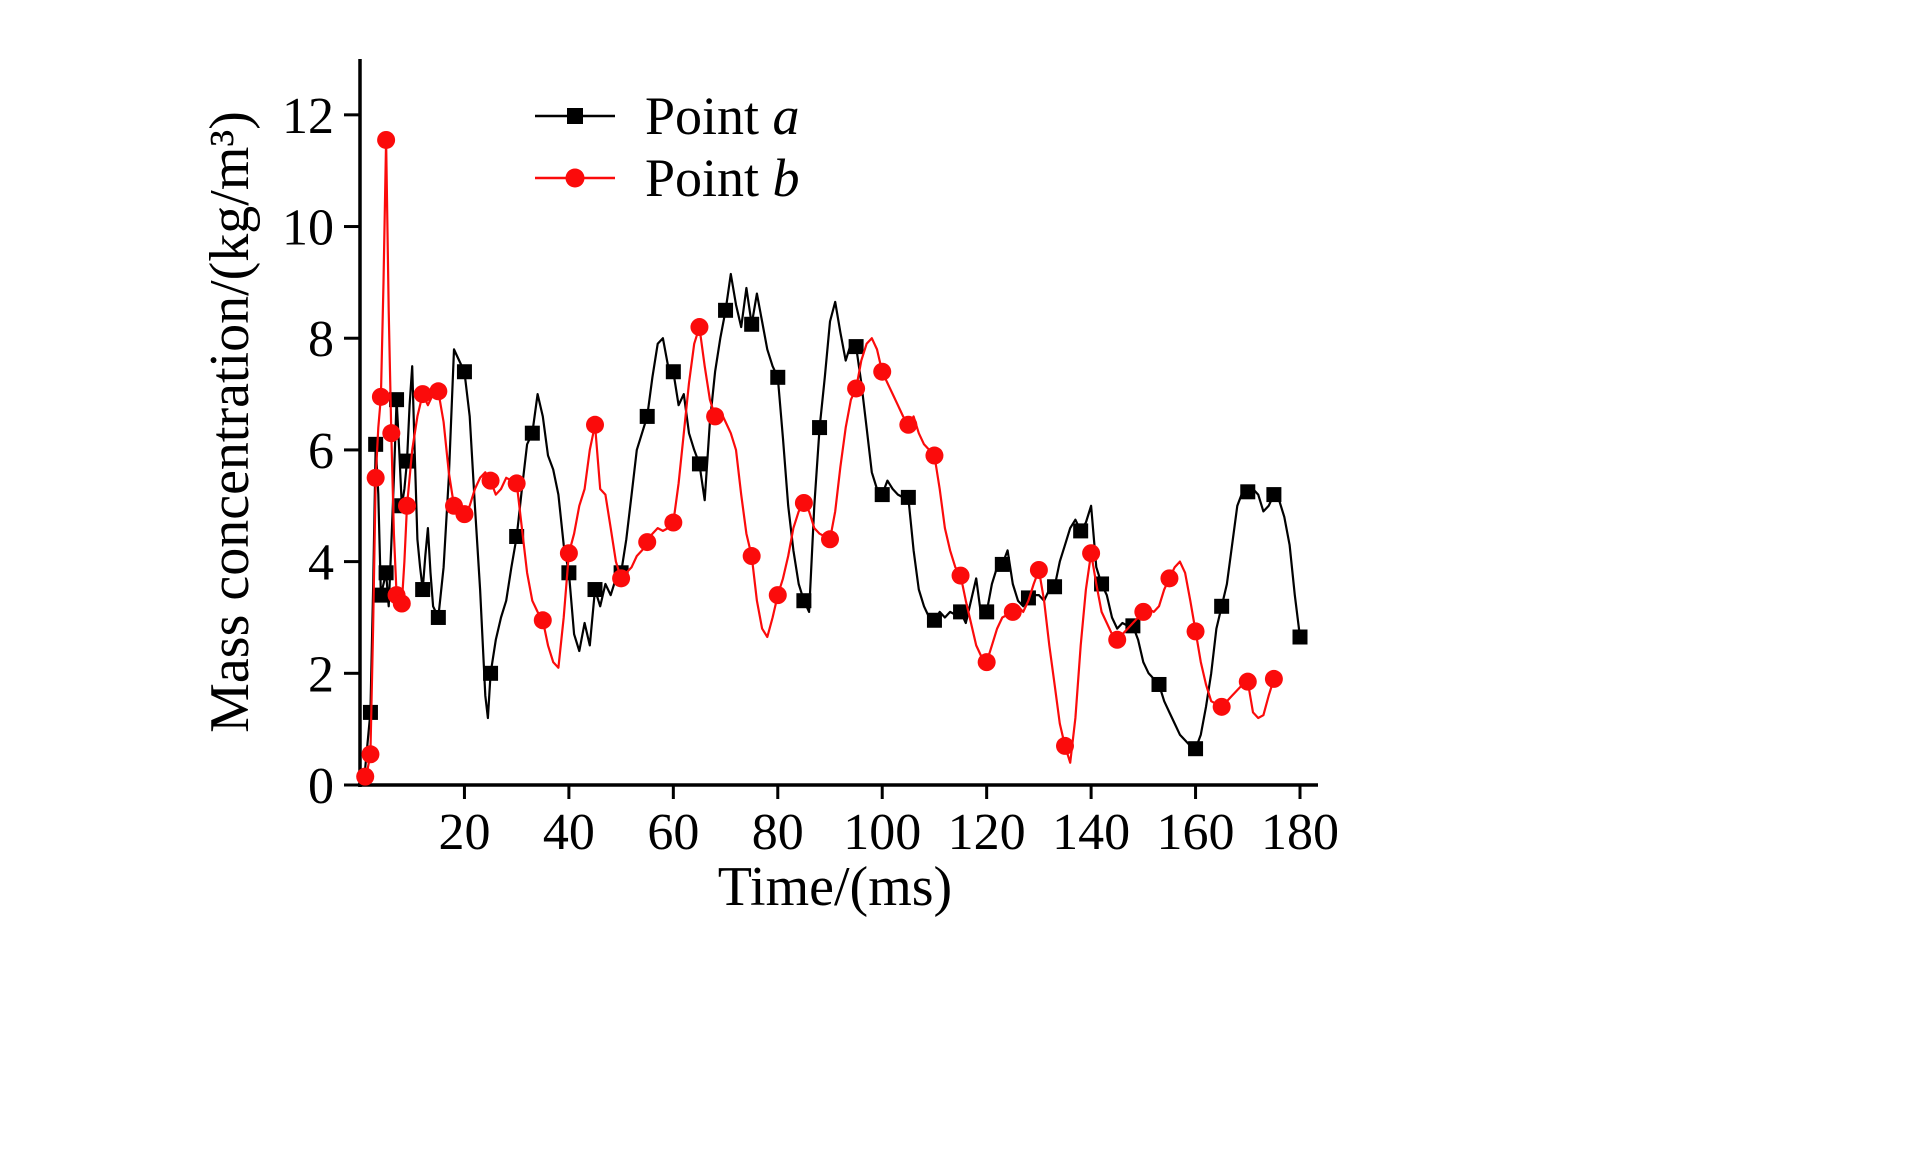 This screenshot has width=1923, height=1169. I want to click on legend-label: Point b, so click(722, 178).